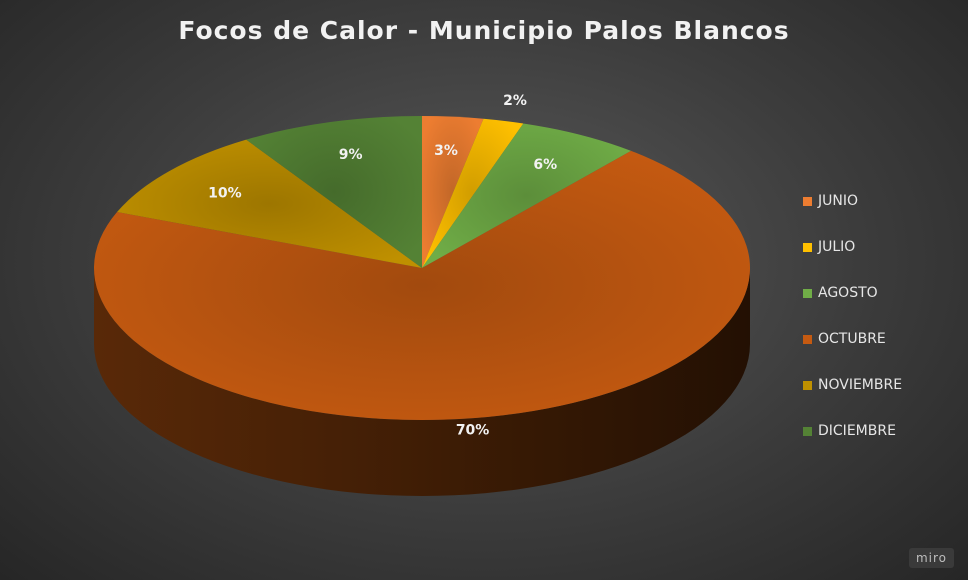  I want to click on legend-label: AGOSTO, so click(848, 293).